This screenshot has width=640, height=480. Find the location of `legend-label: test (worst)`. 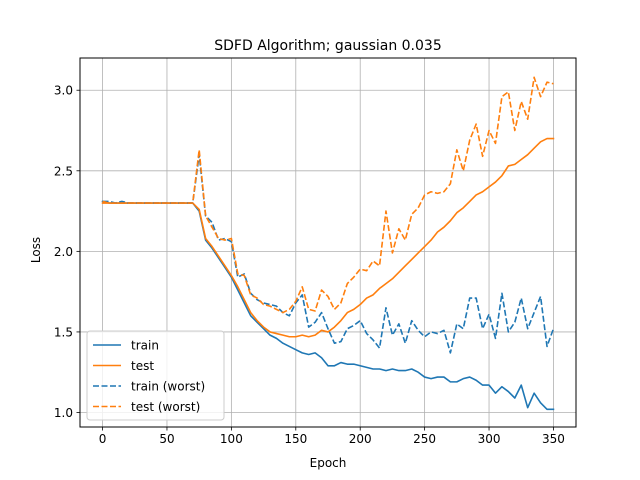

legend-label: test (worst) is located at coordinates (165, 407).